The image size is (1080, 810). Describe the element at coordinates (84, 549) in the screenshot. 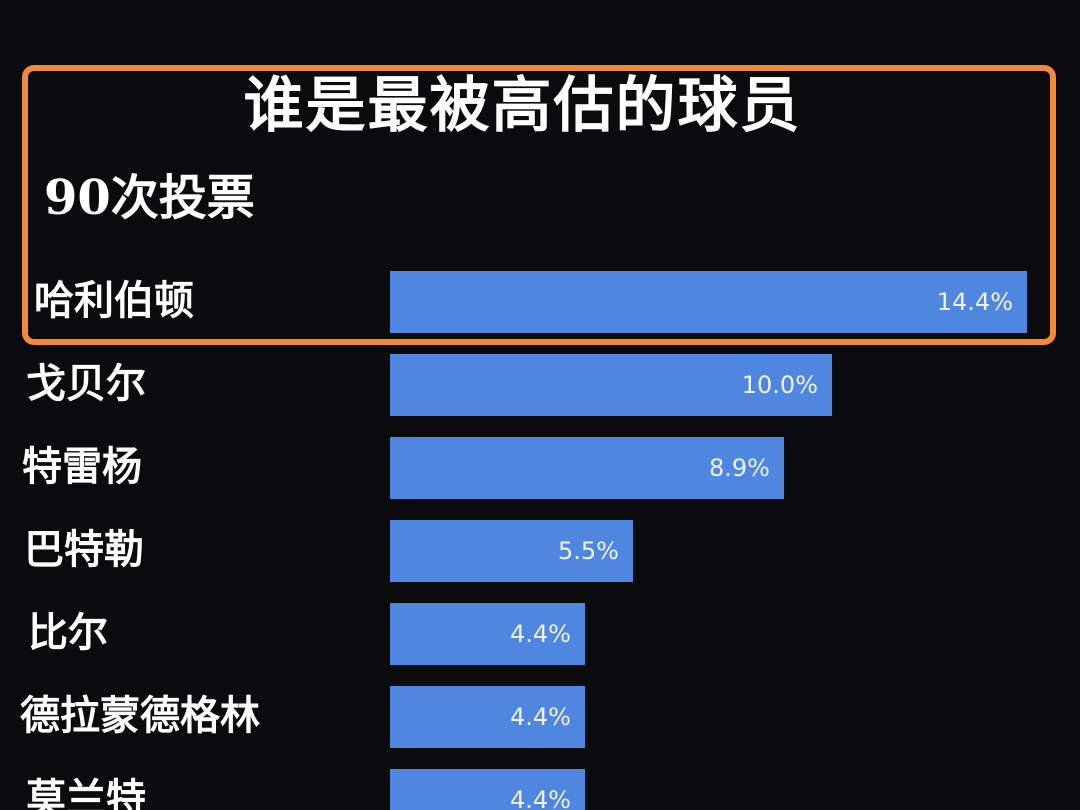

I see `category-label: 巴特勒` at that location.